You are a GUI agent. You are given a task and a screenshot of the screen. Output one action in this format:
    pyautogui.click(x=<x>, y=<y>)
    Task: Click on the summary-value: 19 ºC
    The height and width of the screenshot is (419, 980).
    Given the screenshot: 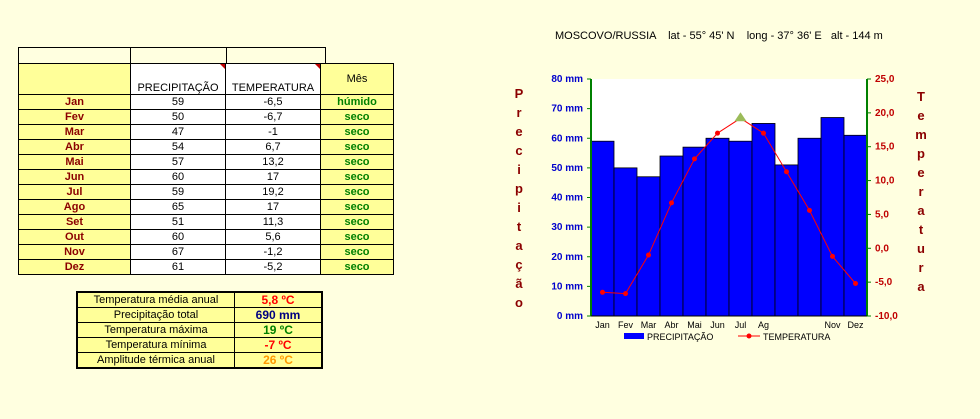 What is the action you would take?
    pyautogui.click(x=278, y=330)
    